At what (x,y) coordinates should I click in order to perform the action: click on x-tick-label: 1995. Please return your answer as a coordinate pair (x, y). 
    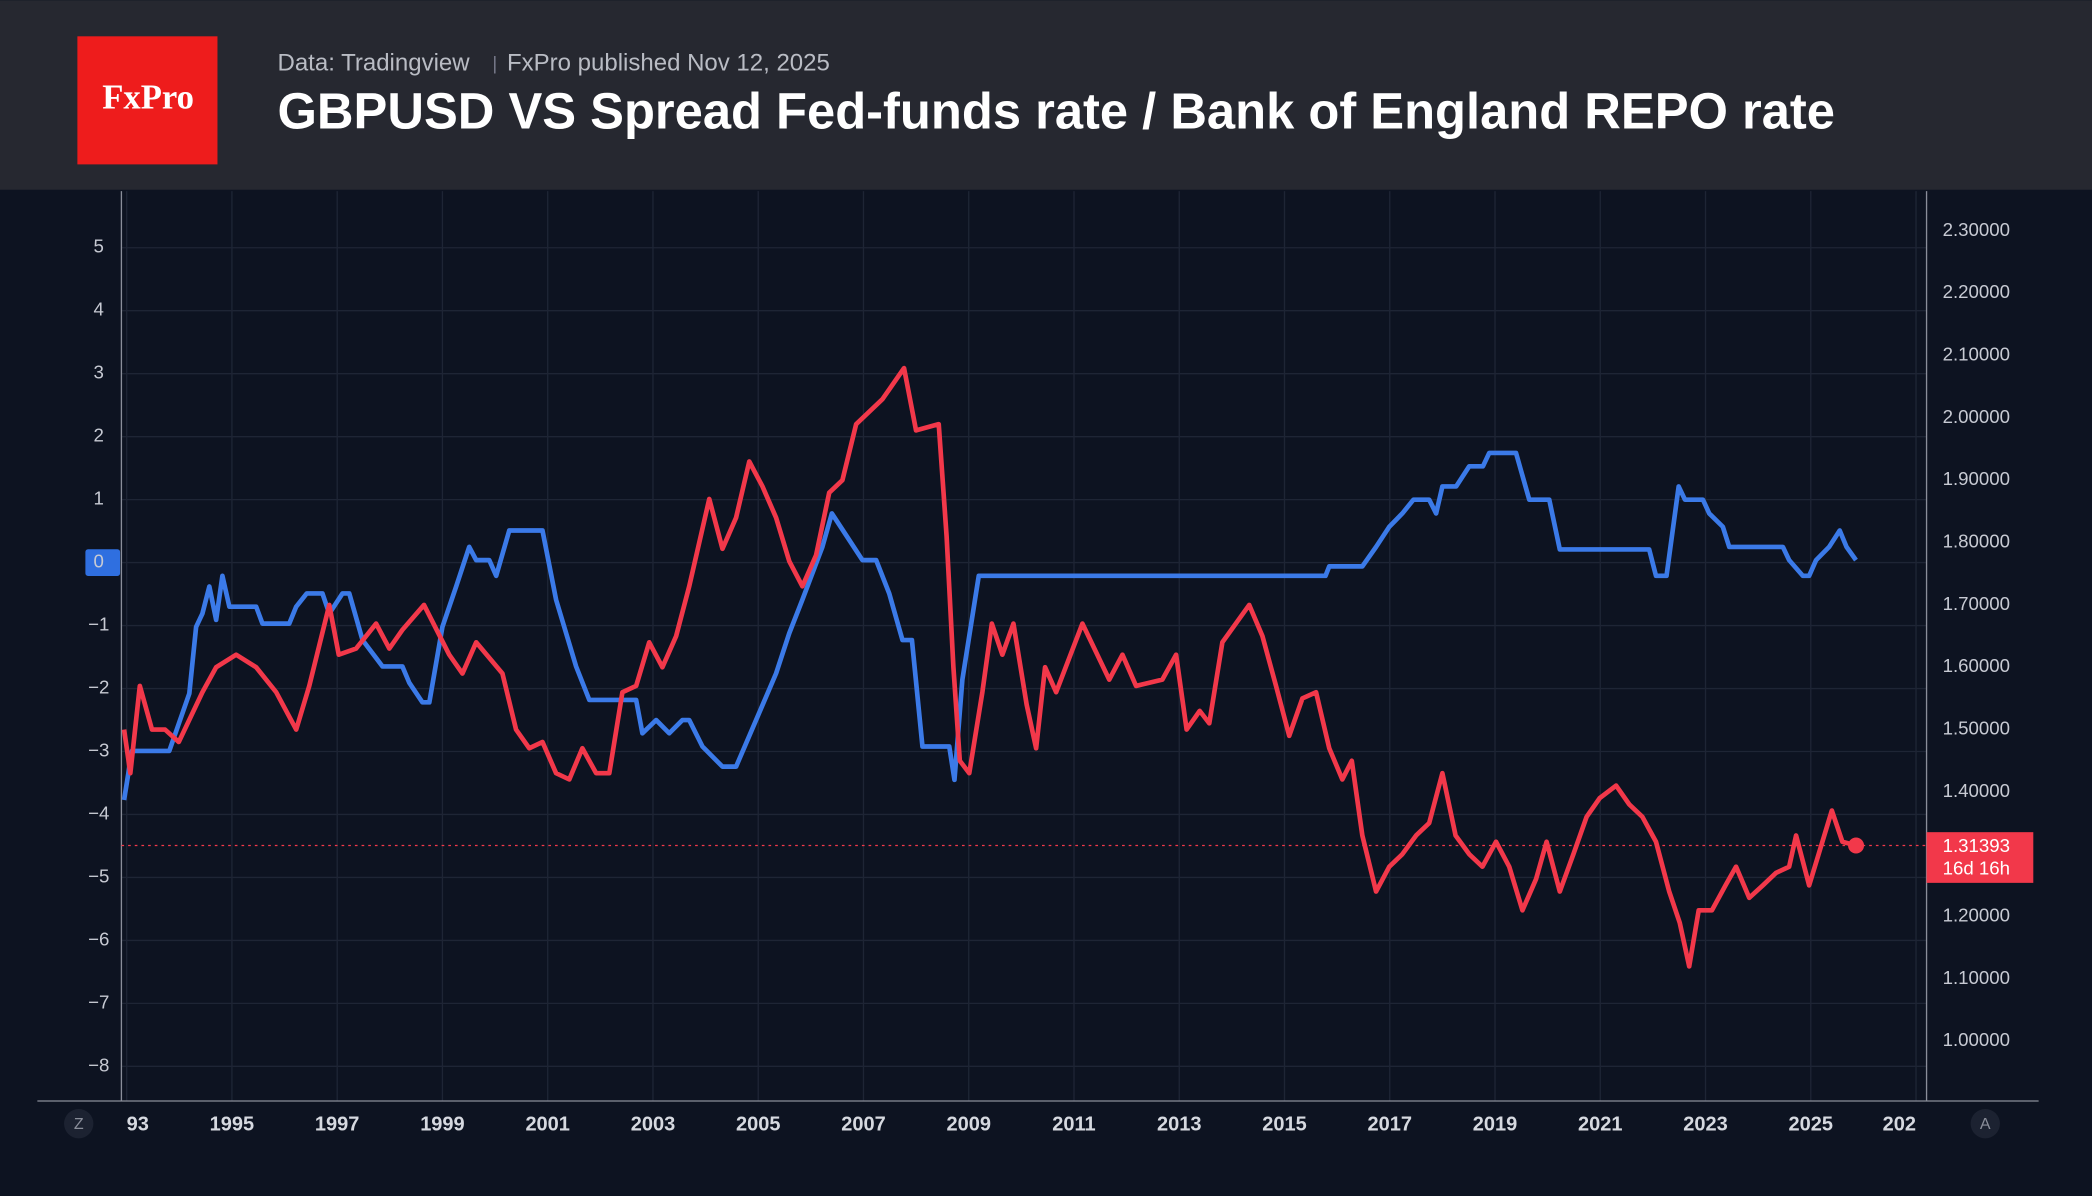
    Looking at the image, I should click on (232, 1124).